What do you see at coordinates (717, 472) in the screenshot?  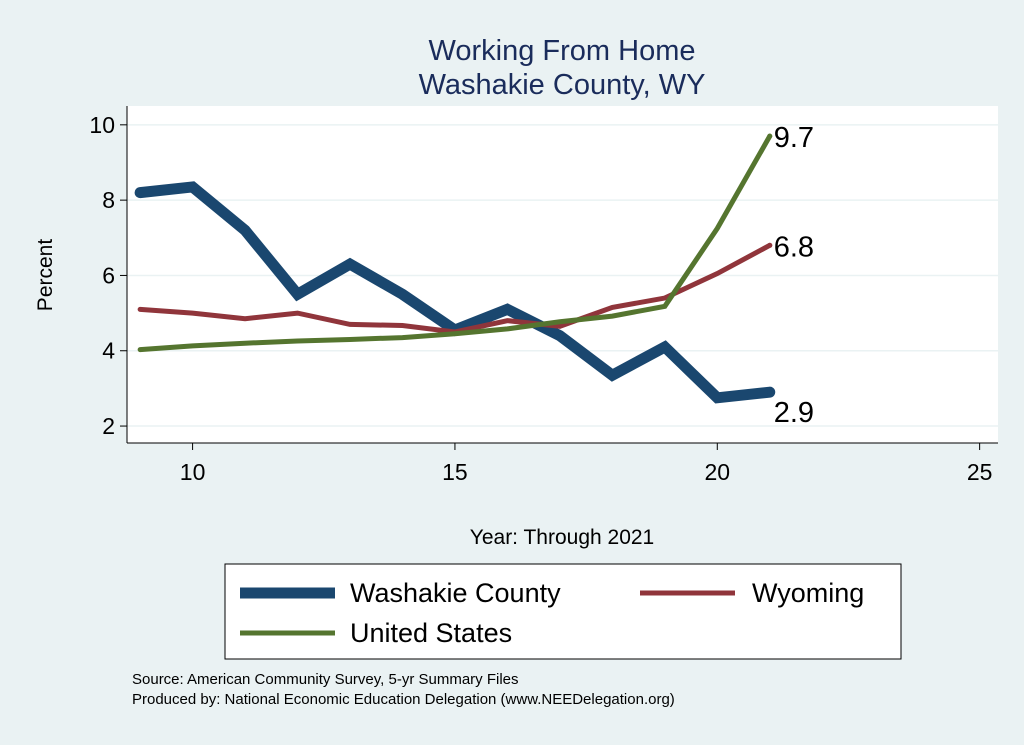 I see `x-tick-label: 20` at bounding box center [717, 472].